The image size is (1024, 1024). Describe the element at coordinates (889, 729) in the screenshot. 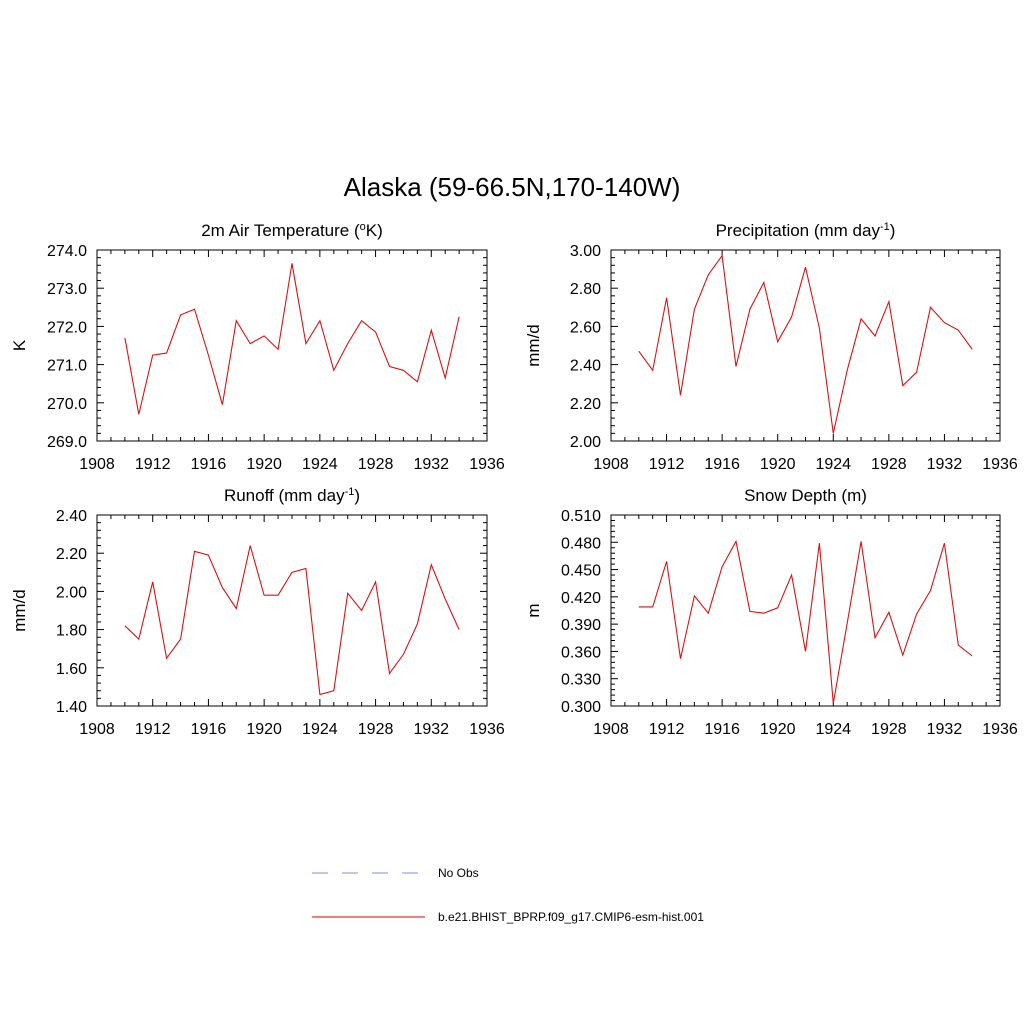

I see `x-tick-label-snow-depth: 1928` at that location.